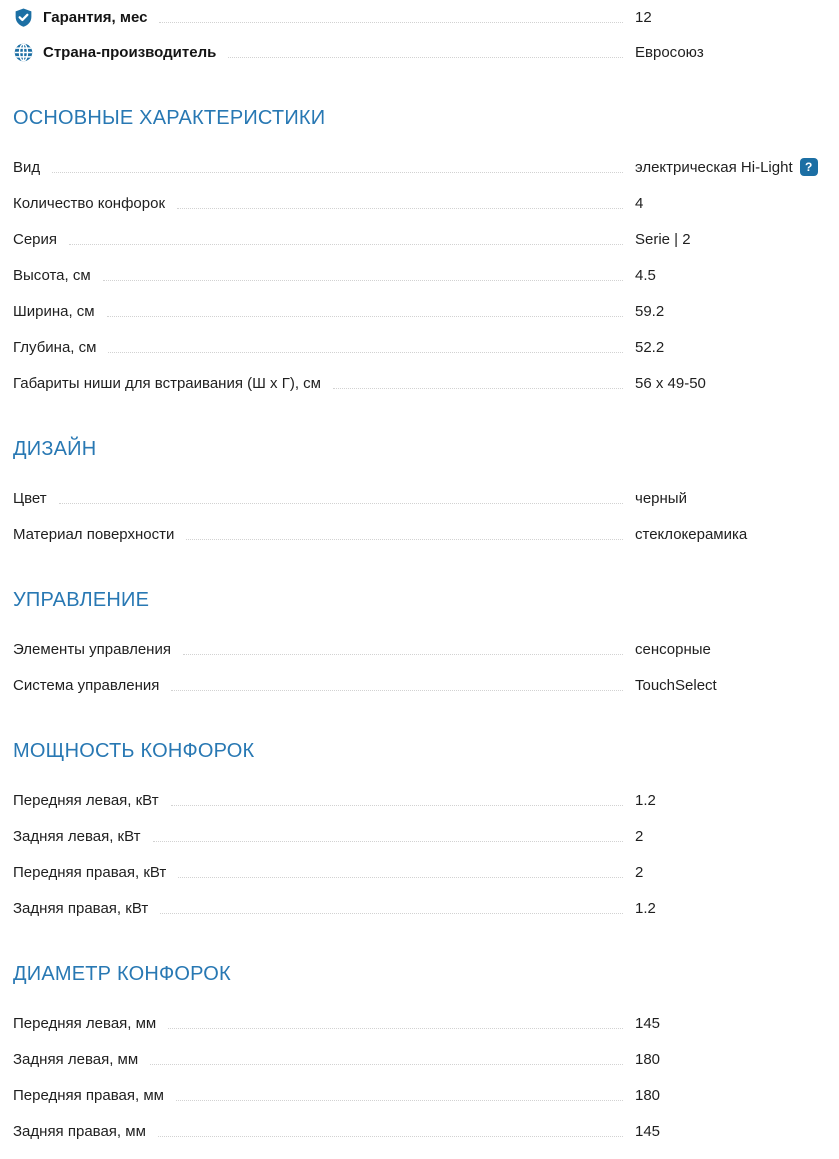 Image resolution: width=839 pixels, height=1159 pixels. Describe the element at coordinates (663, 239) in the screenshot. I see `spec-value: Serie | 2` at that location.